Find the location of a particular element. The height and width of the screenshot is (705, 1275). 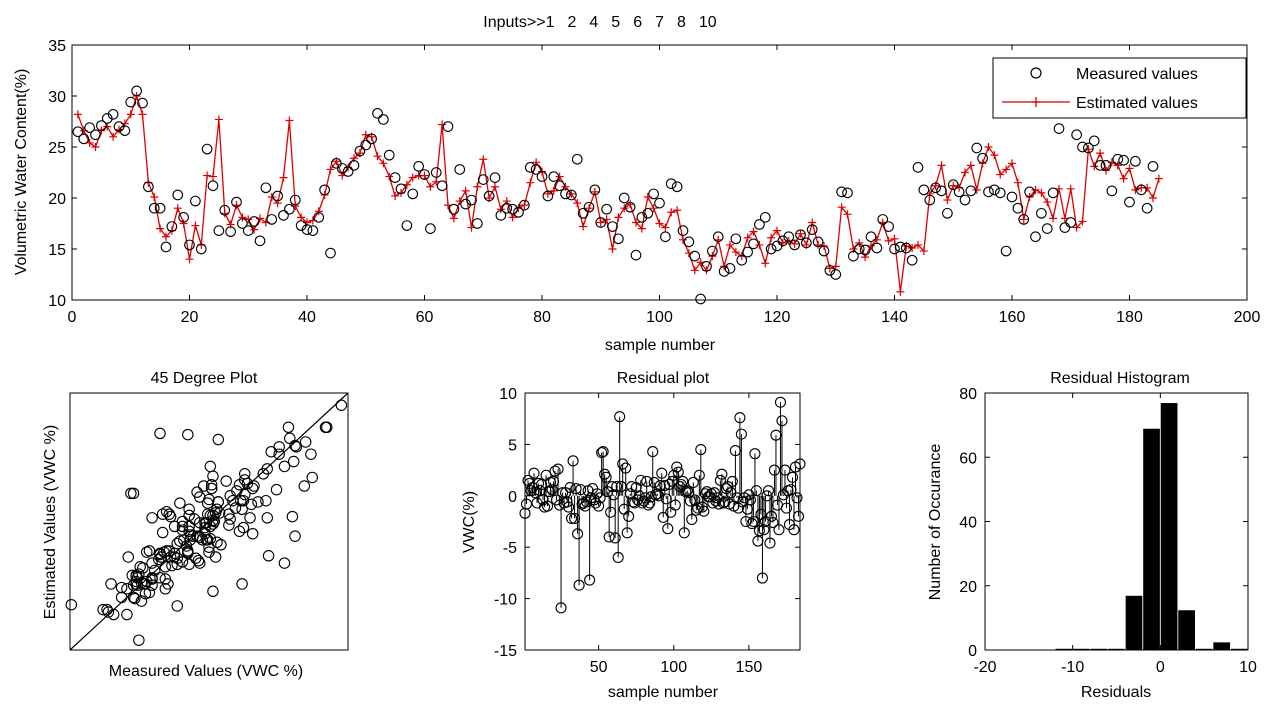

input-4: 4 is located at coordinates (593, 22).